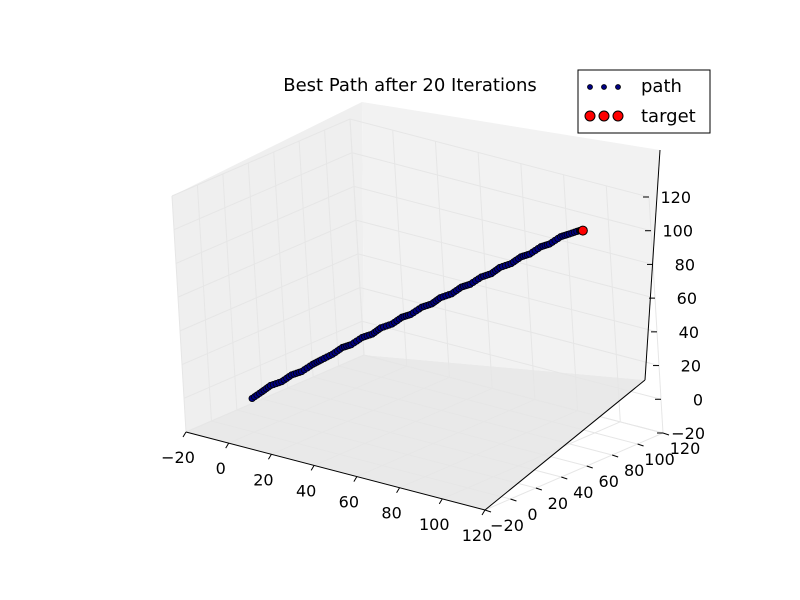 The height and width of the screenshot is (600, 800). Describe the element at coordinates (583, 492) in the screenshot. I see `y-tick-label: 40` at that location.